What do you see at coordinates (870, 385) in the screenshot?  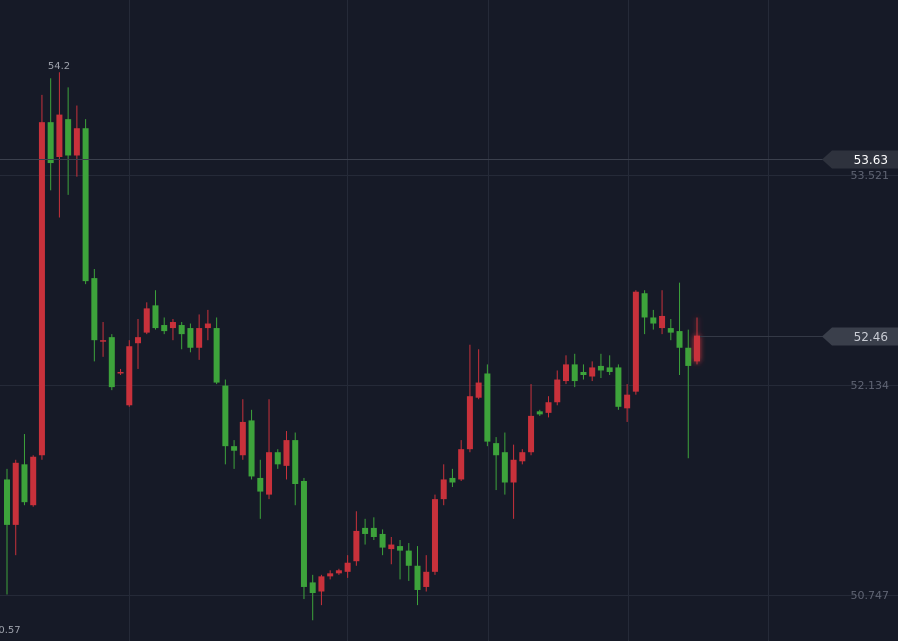 I see `y-tick-label: 52.134` at bounding box center [870, 385].